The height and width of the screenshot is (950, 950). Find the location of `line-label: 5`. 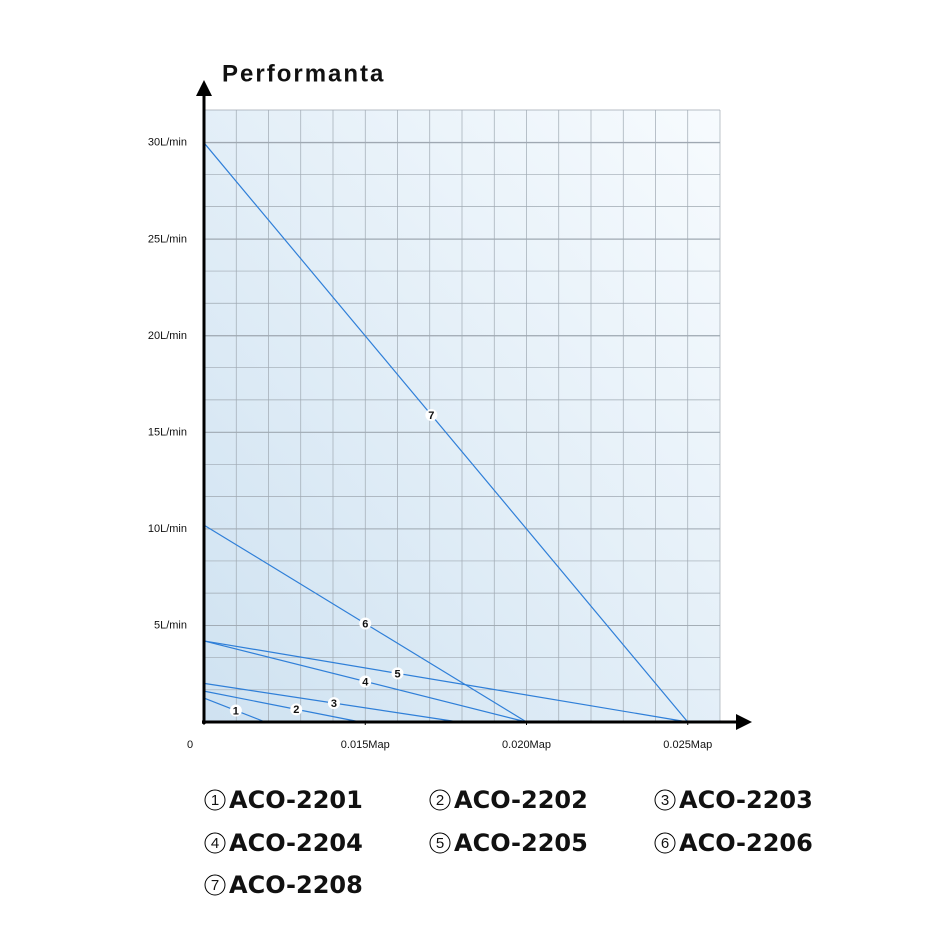

line-label: 5 is located at coordinates (397, 674).